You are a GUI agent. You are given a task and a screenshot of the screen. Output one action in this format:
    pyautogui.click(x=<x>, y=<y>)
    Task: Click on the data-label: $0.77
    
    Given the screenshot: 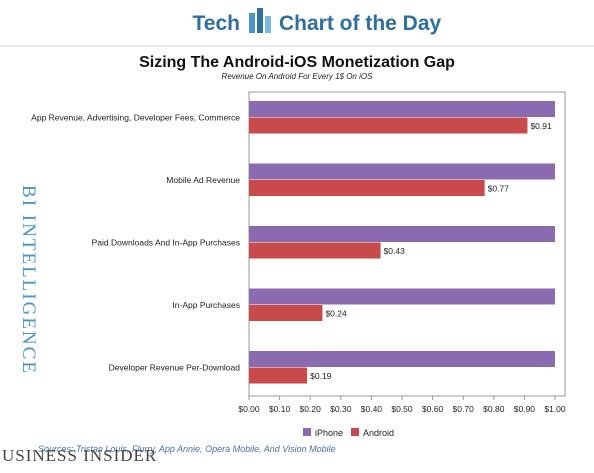 What is the action you would take?
    pyautogui.click(x=499, y=188)
    